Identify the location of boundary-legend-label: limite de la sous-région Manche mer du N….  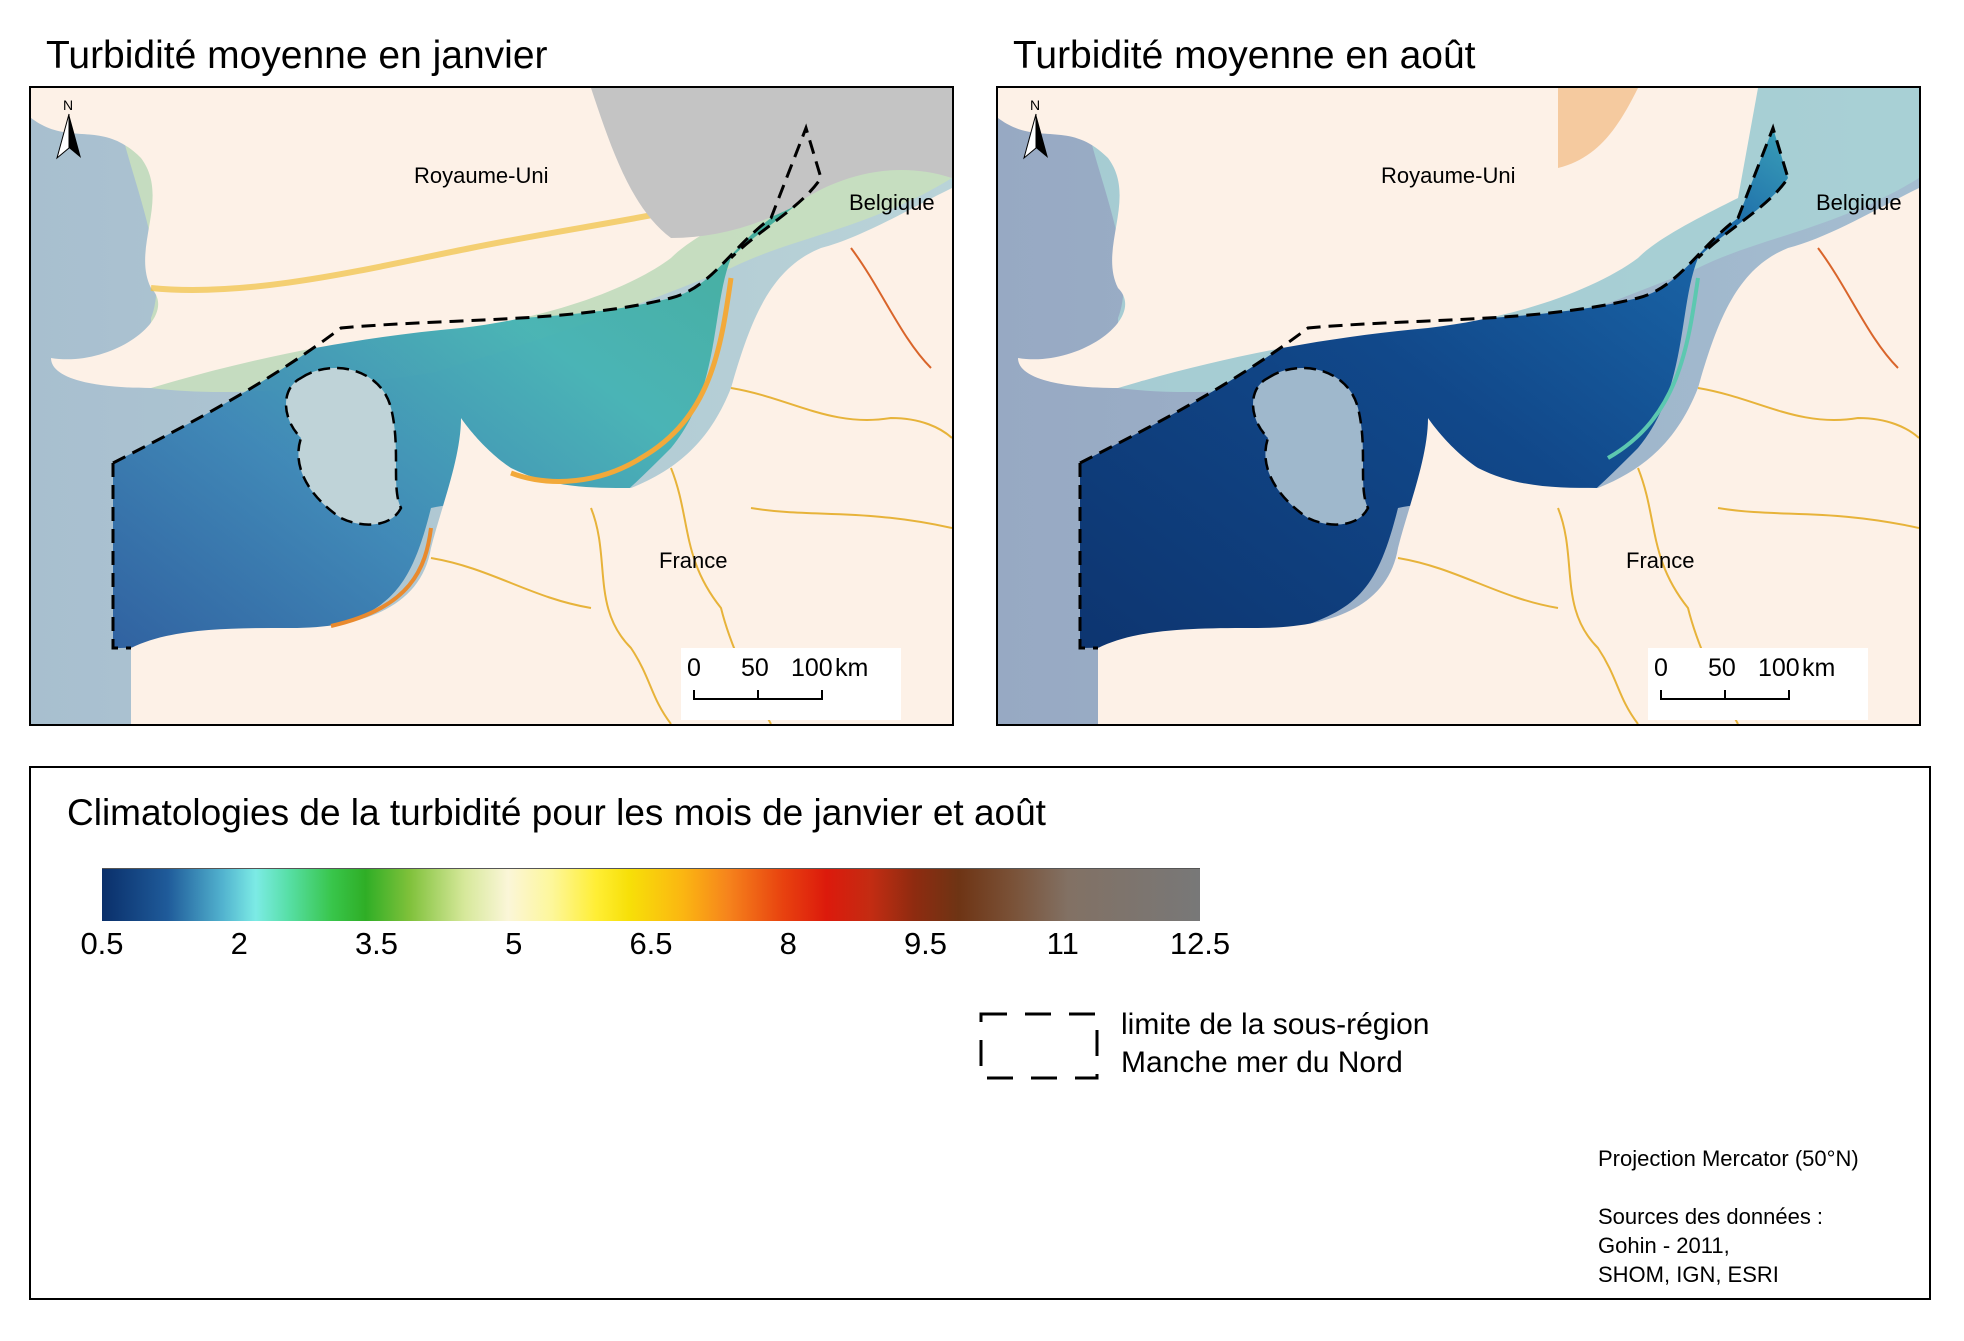
(1275, 1044).